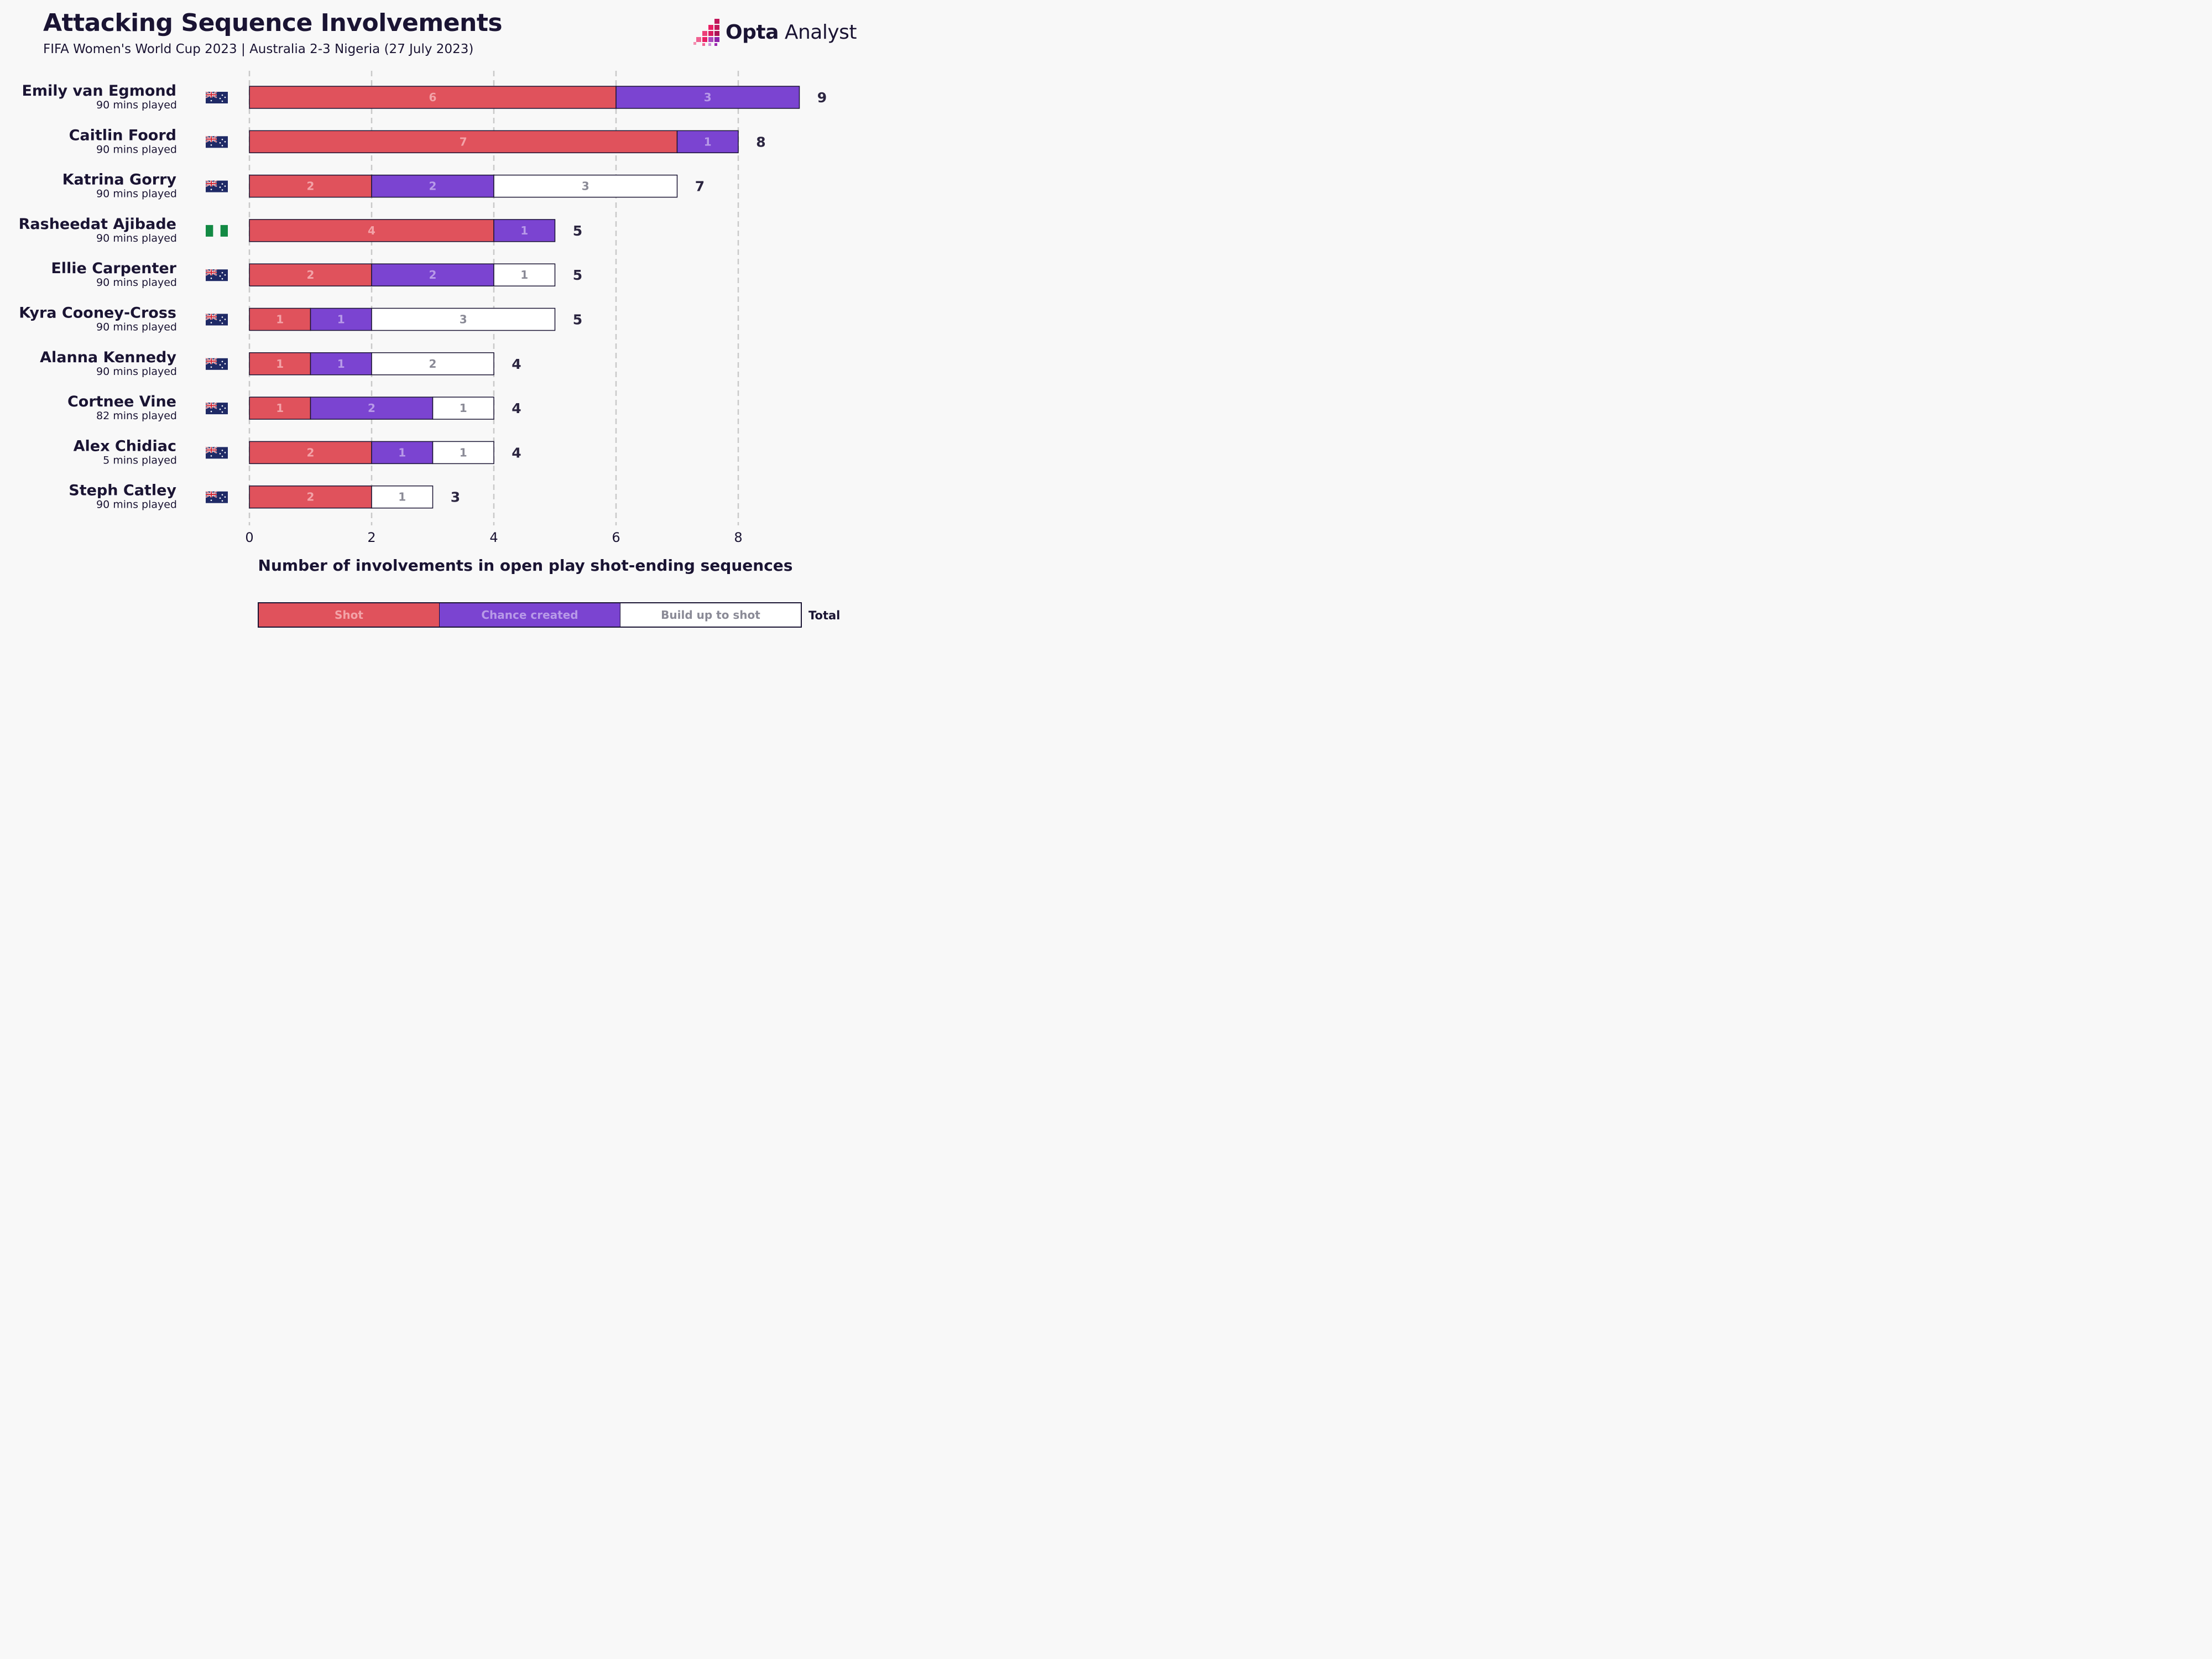 The image size is (2212, 1659). I want to click on opta-analyst-logo: Opta Analyst, so click(775, 33).